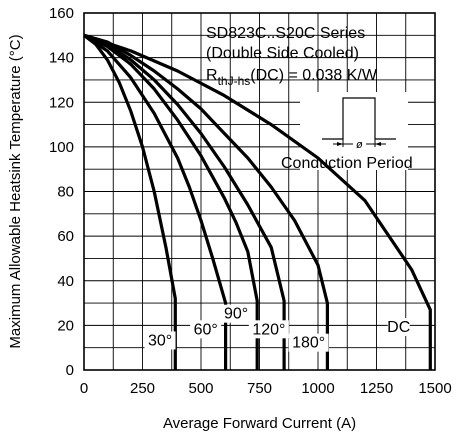  What do you see at coordinates (234, 81) in the screenshot?
I see `rth-subscript: thJ-hs` at bounding box center [234, 81].